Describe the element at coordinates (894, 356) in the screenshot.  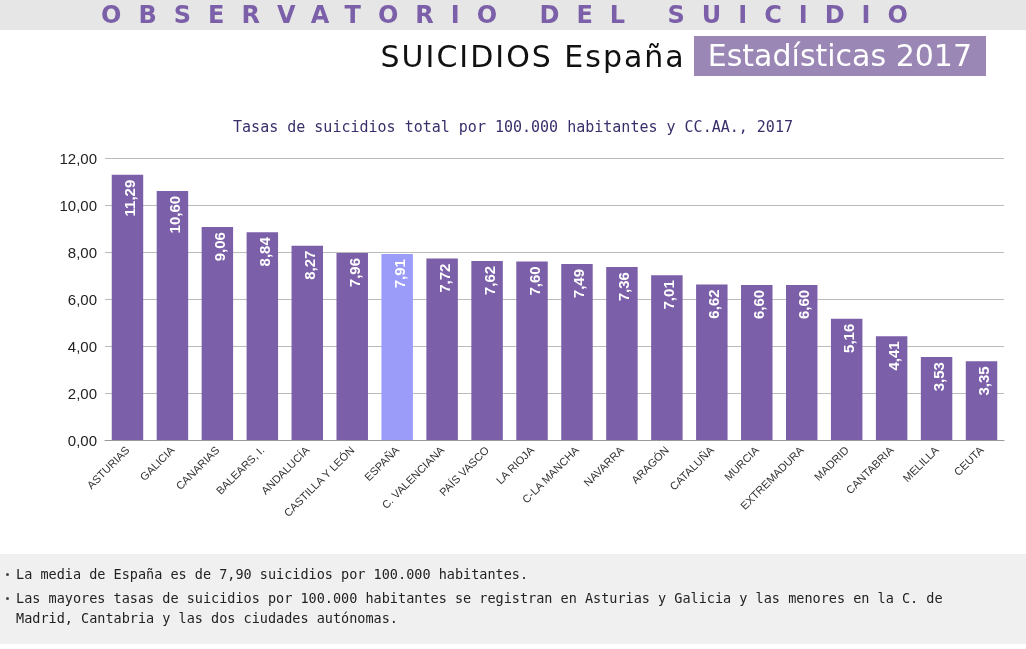
I see `data-label: 4,41` at that location.